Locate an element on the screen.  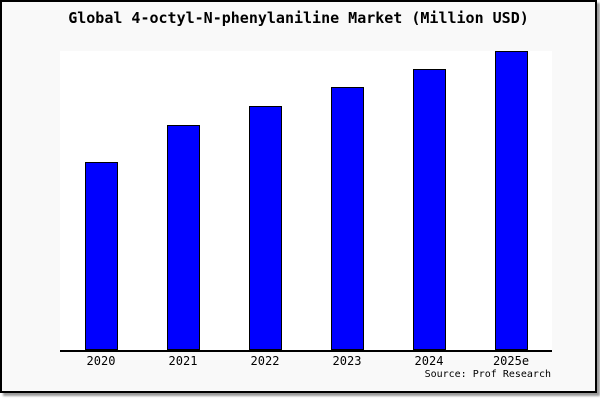
x-axis-labels: 2020 2021 2022 2023 2024 2025e is located at coordinates (306, 362).